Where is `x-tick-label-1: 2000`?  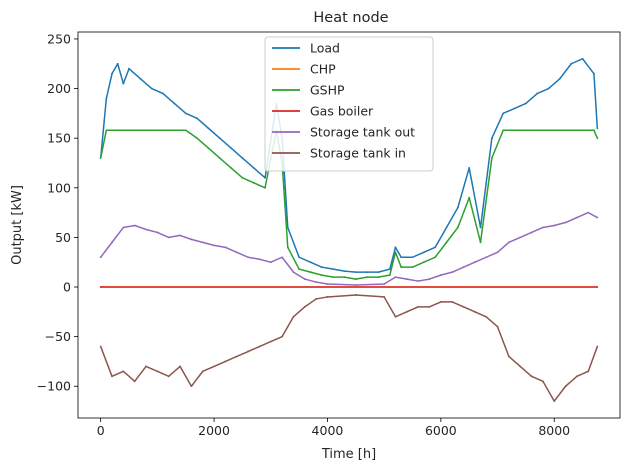
x-tick-label-1: 2000 is located at coordinates (214, 430).